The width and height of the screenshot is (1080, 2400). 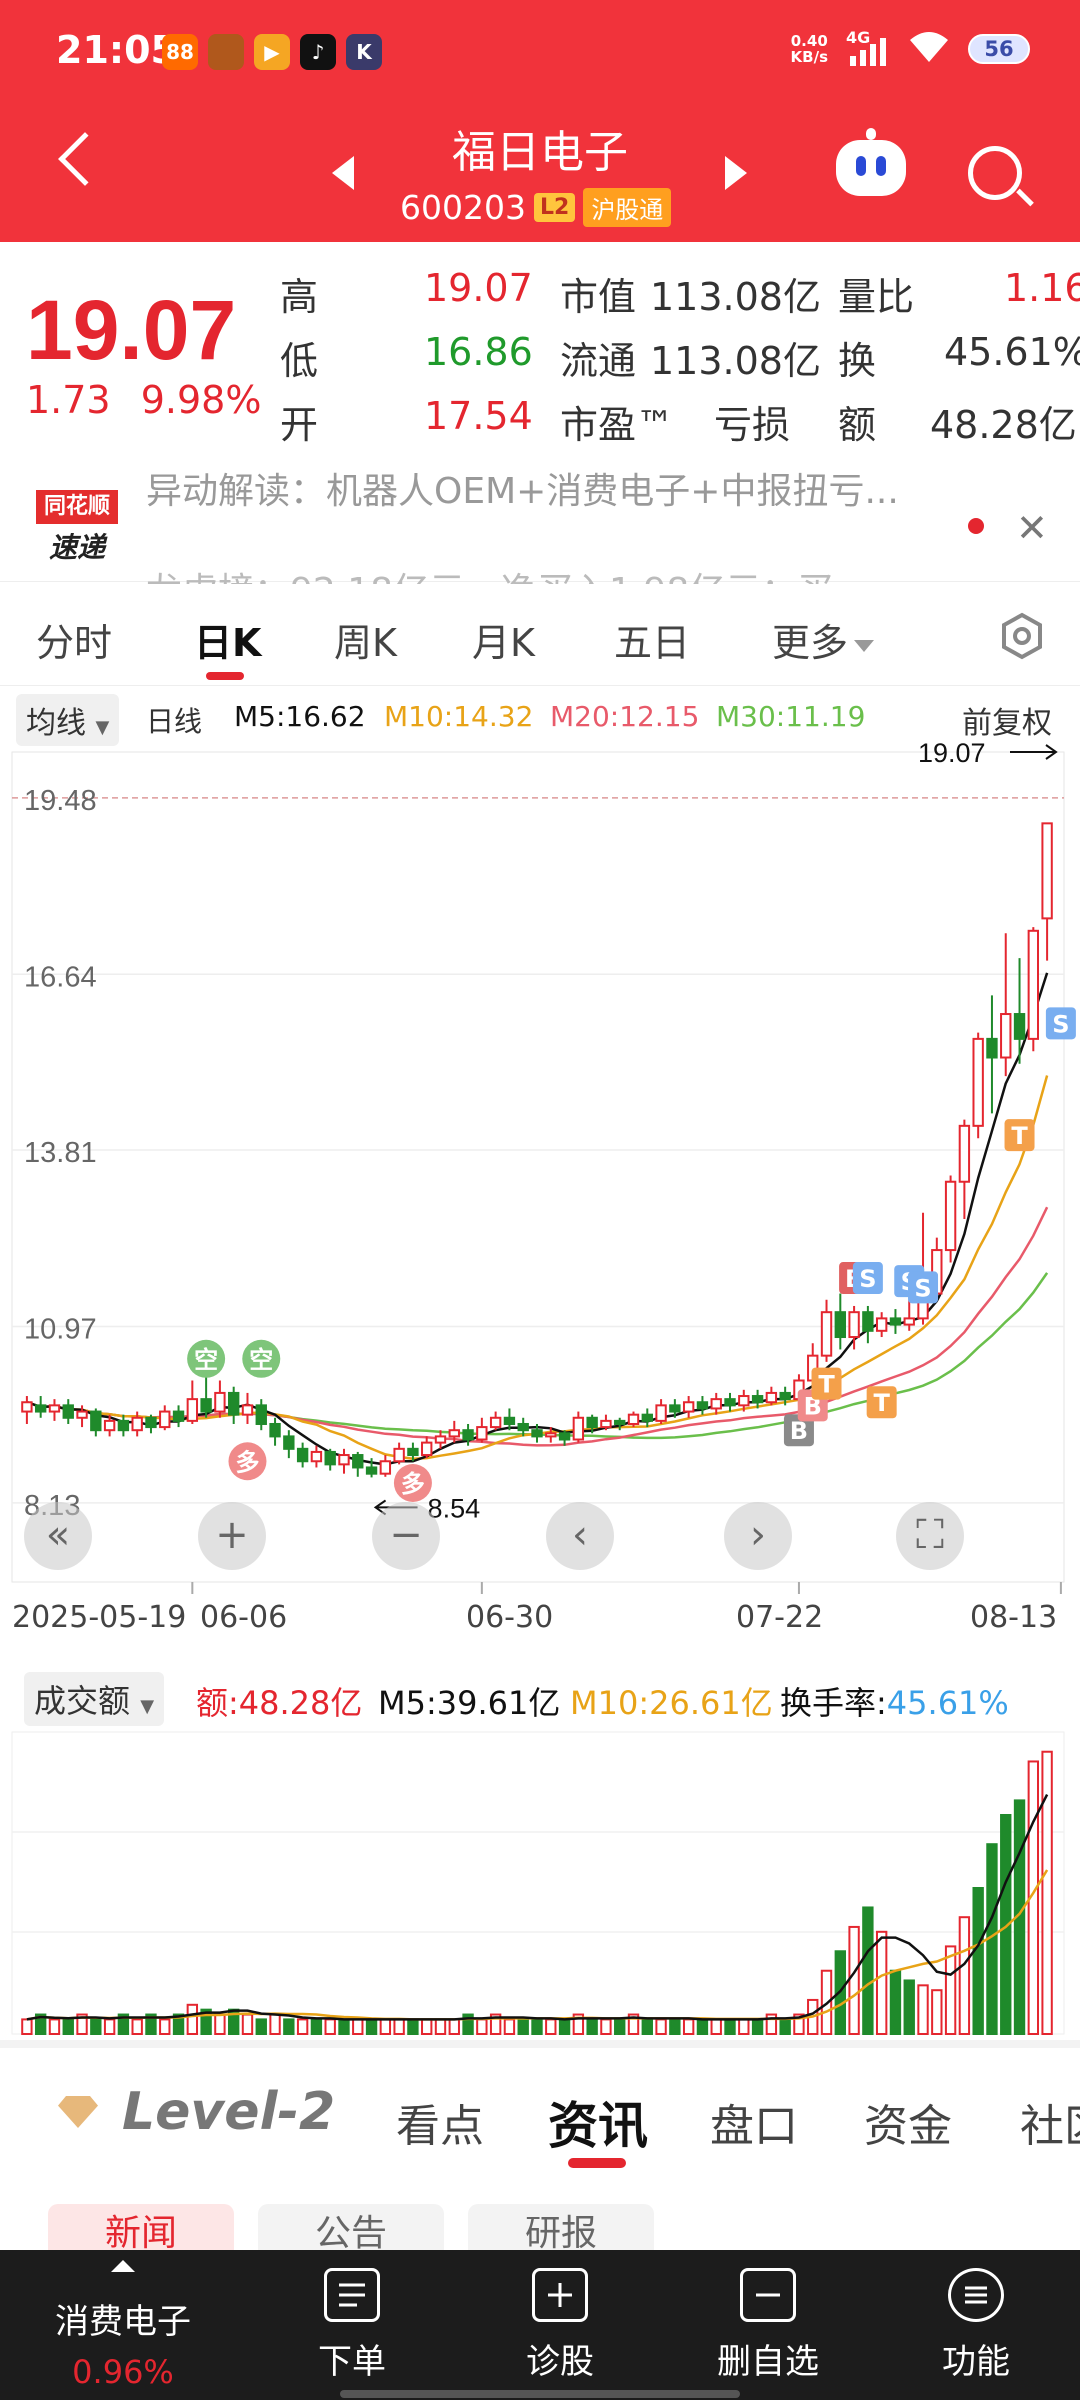 What do you see at coordinates (754, 2126) in the screenshot?
I see `tab-orderbook: 盘口` at bounding box center [754, 2126].